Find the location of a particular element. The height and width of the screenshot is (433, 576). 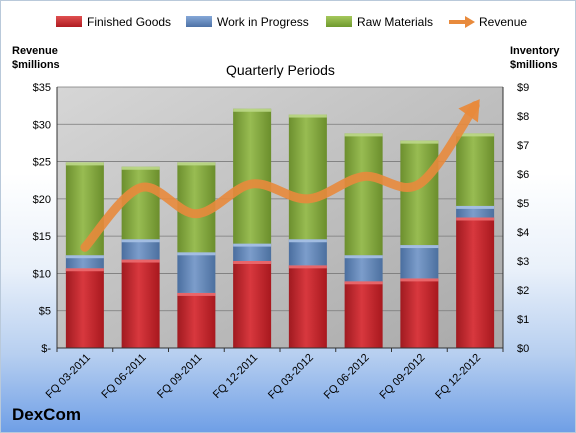

right-tick-label: $9 is located at coordinates (523, 88).